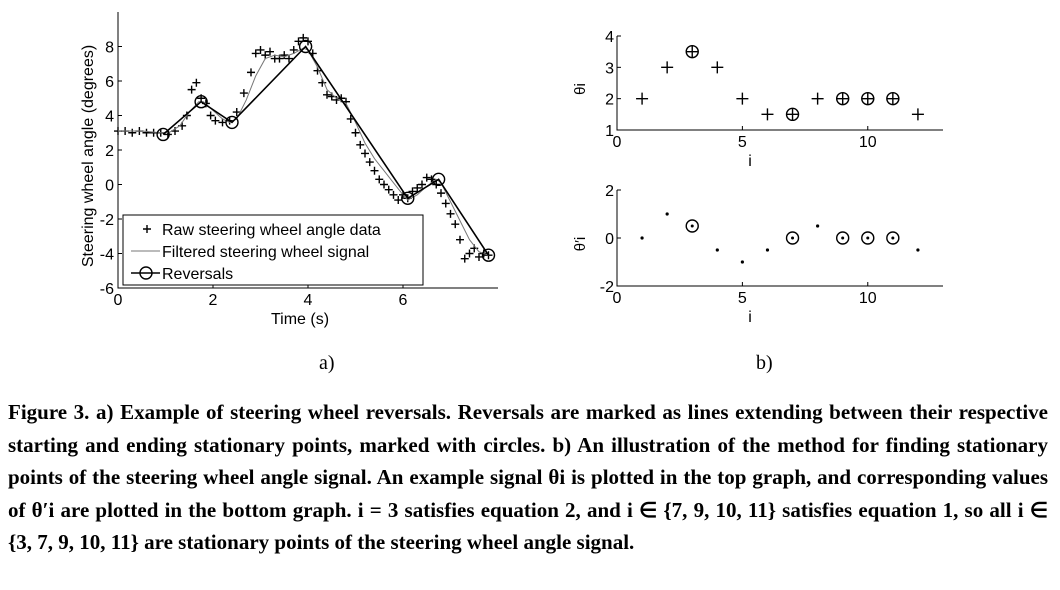 This screenshot has height=590, width=1060. Describe the element at coordinates (109, 117) in the screenshot. I see `panel-a-ytick-label: 4` at that location.